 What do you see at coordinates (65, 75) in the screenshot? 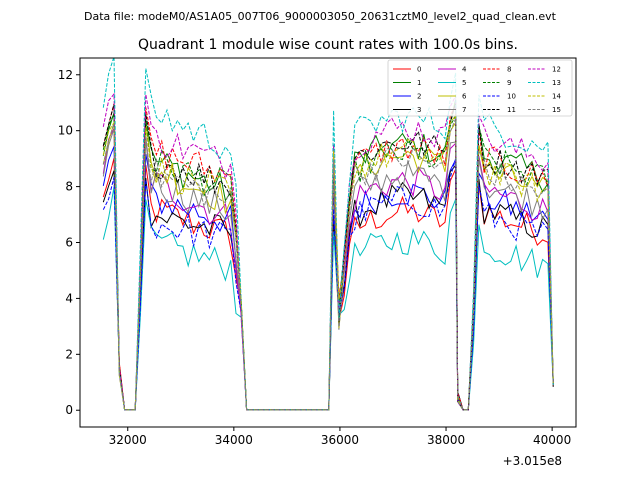
I see `y-tick-label: 12` at bounding box center [65, 75].